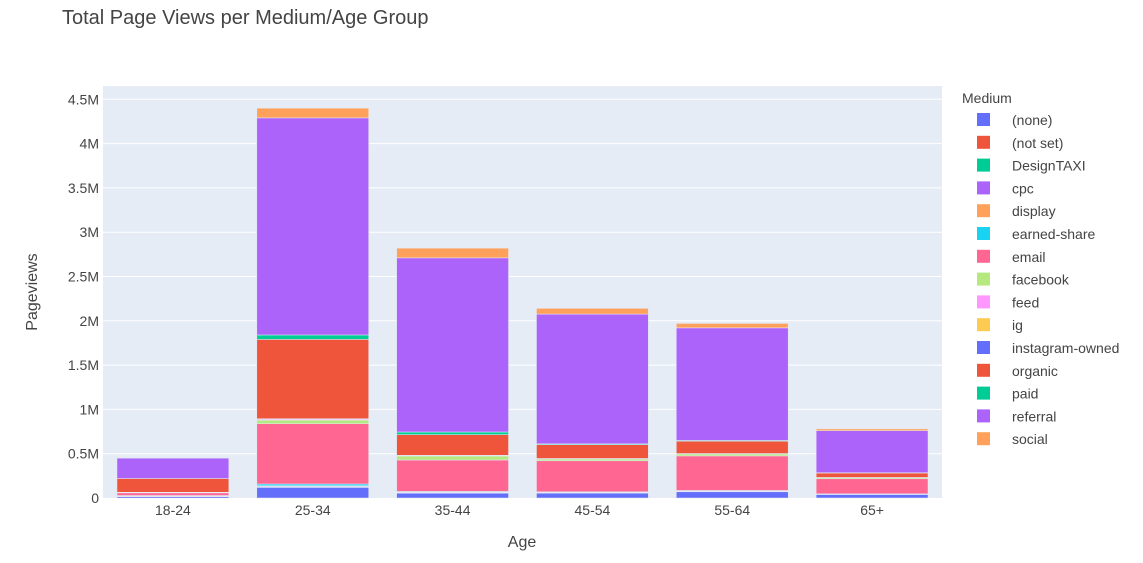 This screenshot has height=563, width=1143. Describe the element at coordinates (1034, 211) in the screenshot. I see `legend-label: display` at that location.